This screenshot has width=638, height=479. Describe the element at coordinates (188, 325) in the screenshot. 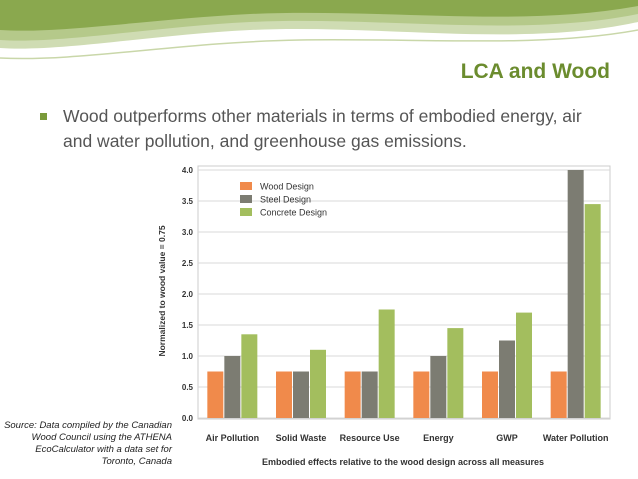

I see `y-tick-label: 1.5` at that location.